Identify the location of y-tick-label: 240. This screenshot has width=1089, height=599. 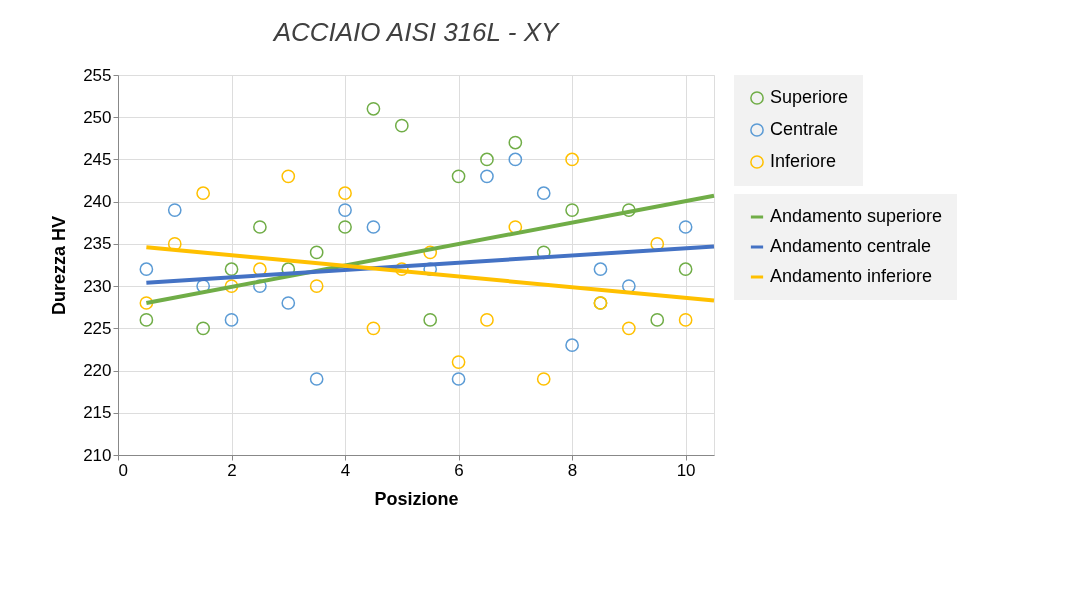
(97, 202).